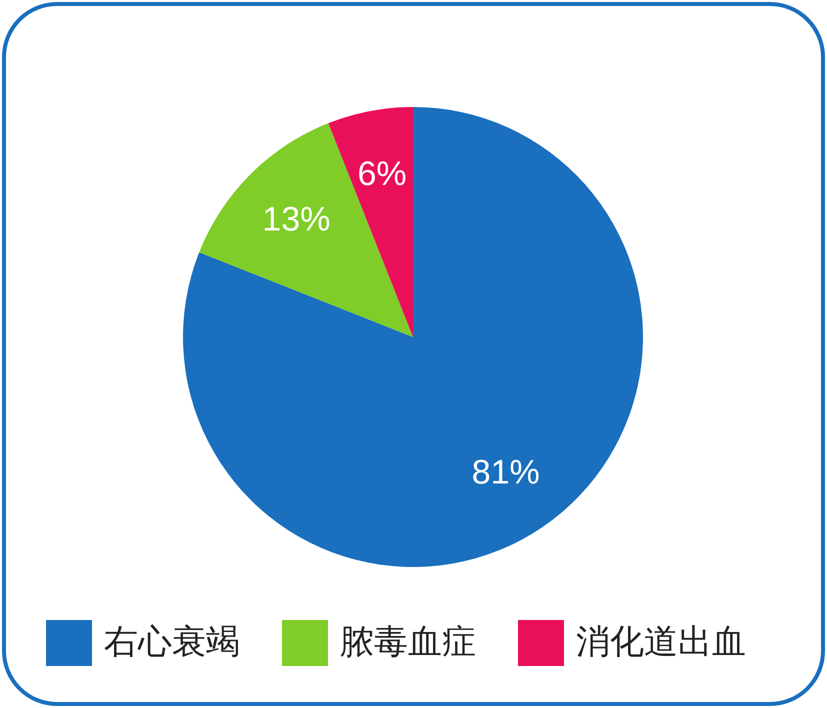 The width and height of the screenshot is (827, 708). What do you see at coordinates (172, 642) in the screenshot?
I see `legend-label: 右心衰竭` at bounding box center [172, 642].